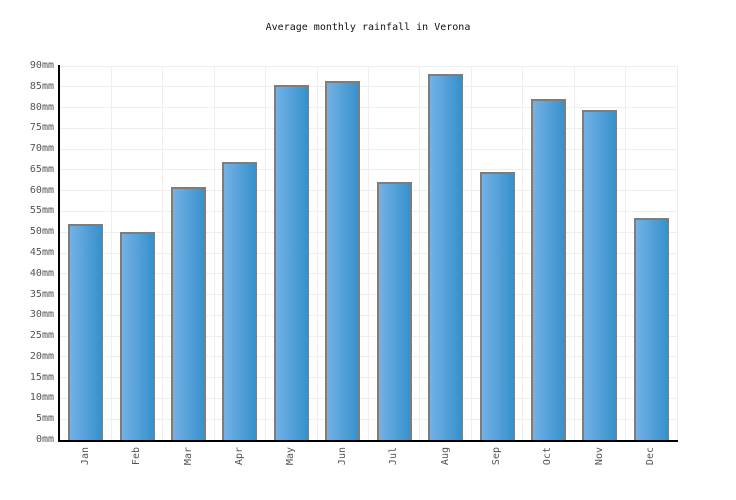 The image size is (736, 500). Describe the element at coordinates (240, 300) in the screenshot. I see `bar-apr` at that location.